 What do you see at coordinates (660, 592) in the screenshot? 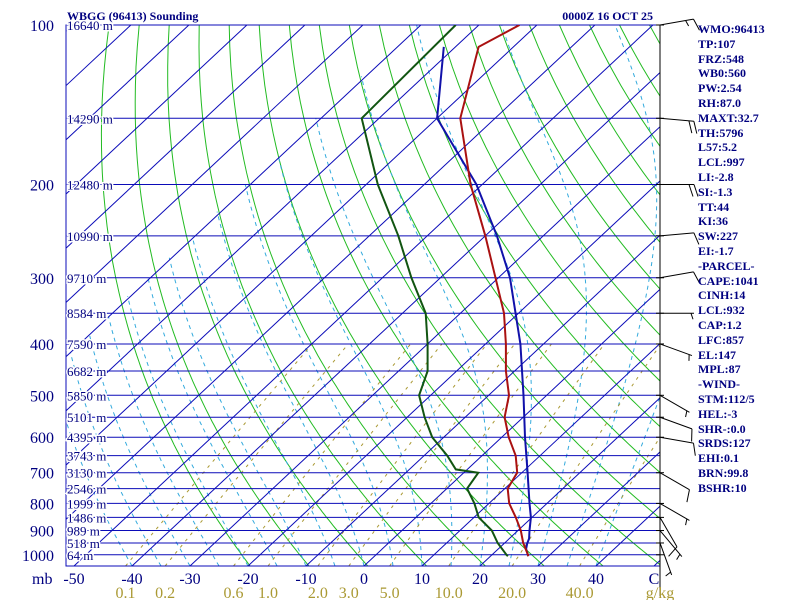
I see `mixing-unit-label: g/kg` at bounding box center [660, 592].